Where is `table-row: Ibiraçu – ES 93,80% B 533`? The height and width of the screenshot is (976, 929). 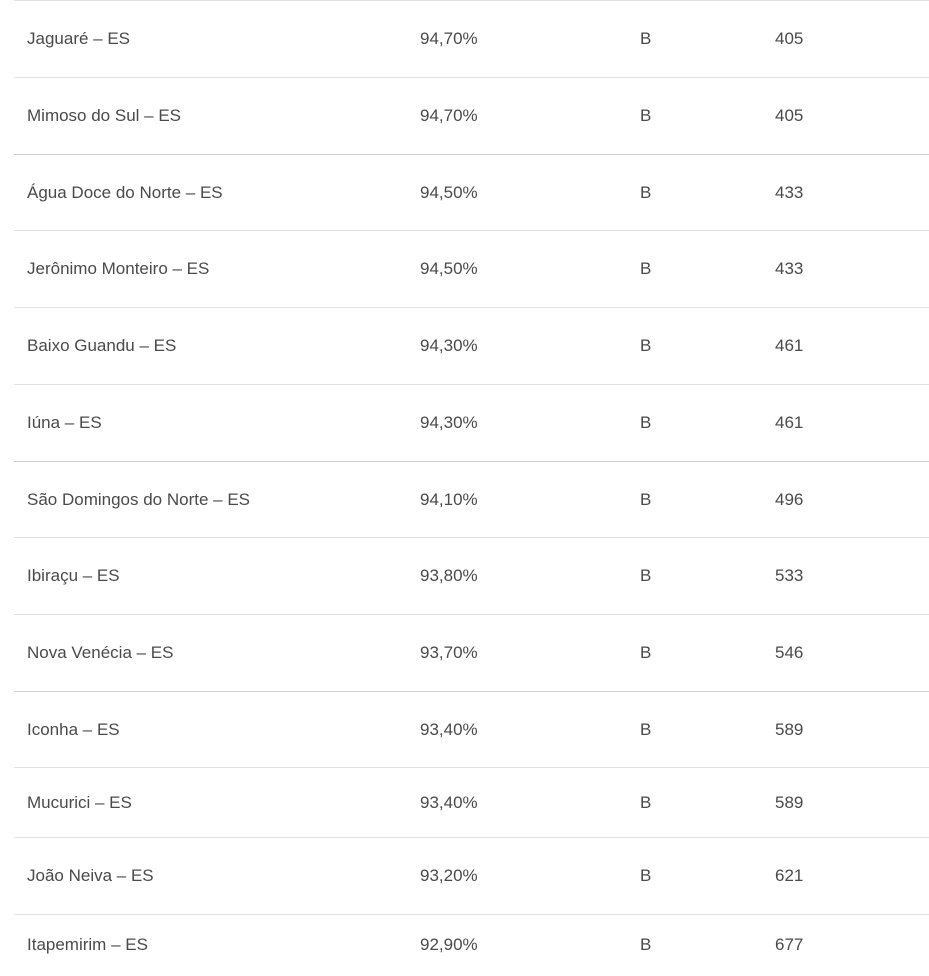 table-row: Ibiraçu – ES 93,80% B 533 is located at coordinates (471, 576).